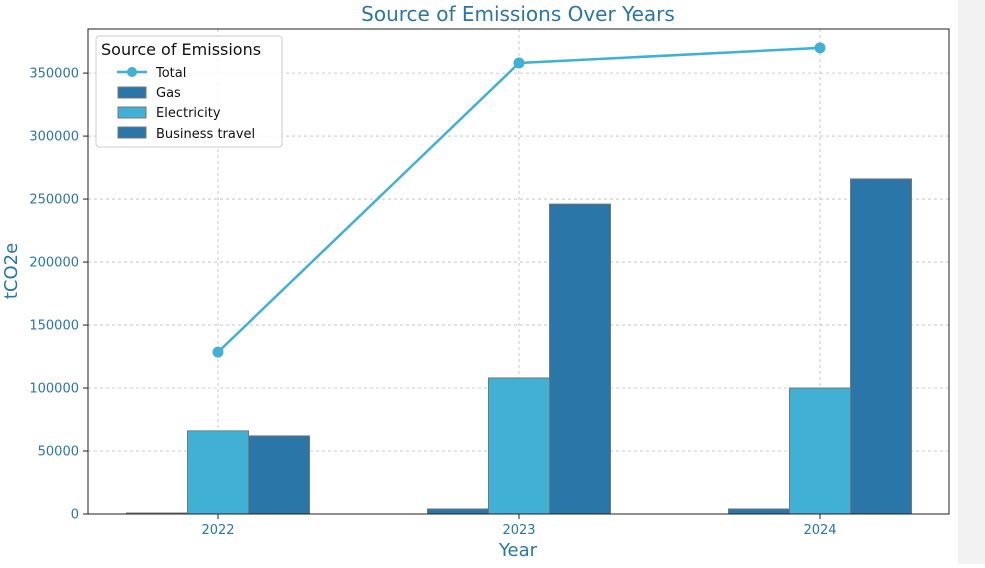  What do you see at coordinates (54, 263) in the screenshot?
I see `y-tick-label-4: 200000` at bounding box center [54, 263].